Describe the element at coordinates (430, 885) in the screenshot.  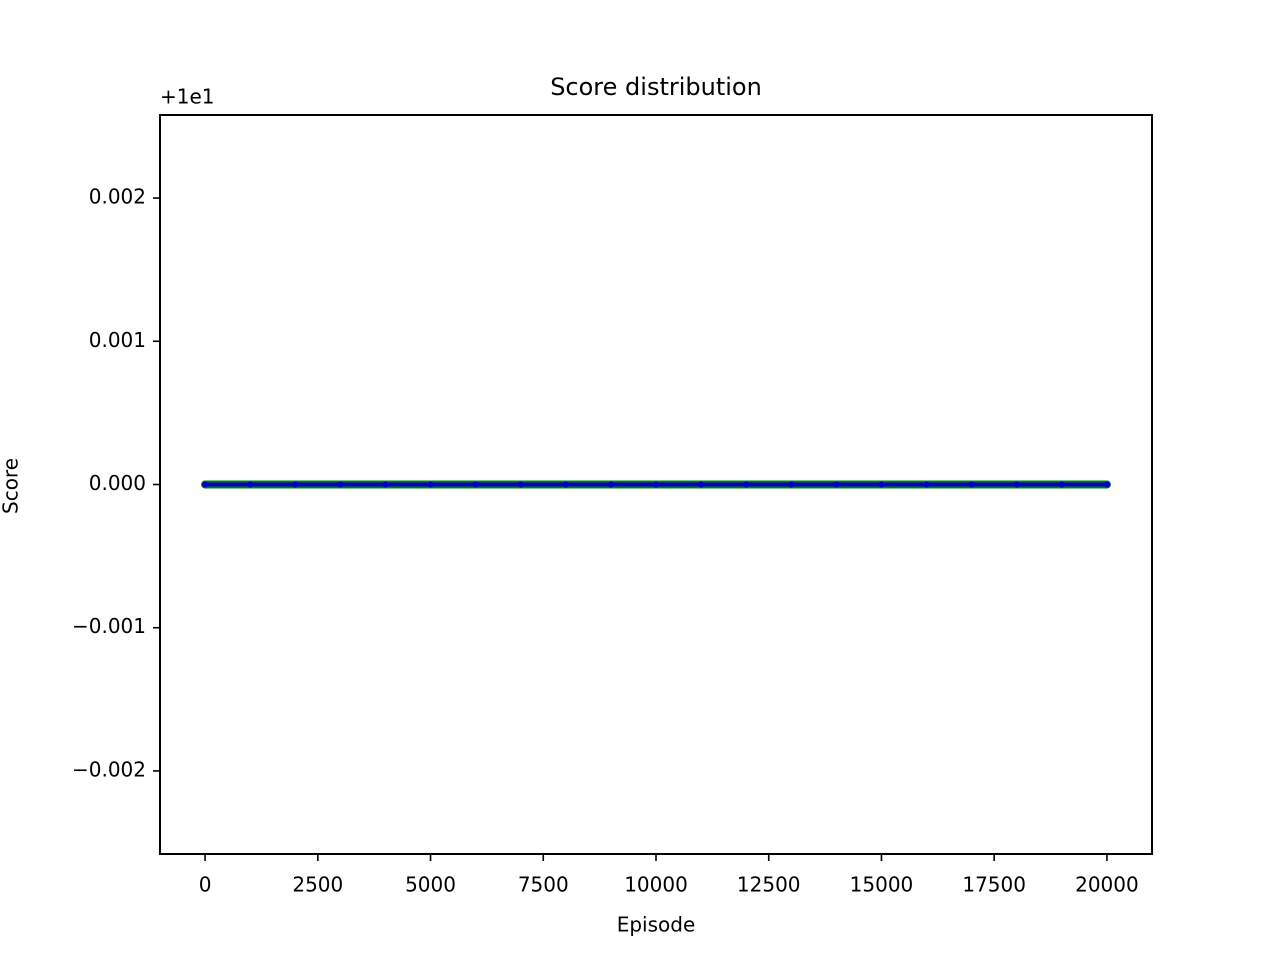
I see `x-tick-label: 5000` at that location.